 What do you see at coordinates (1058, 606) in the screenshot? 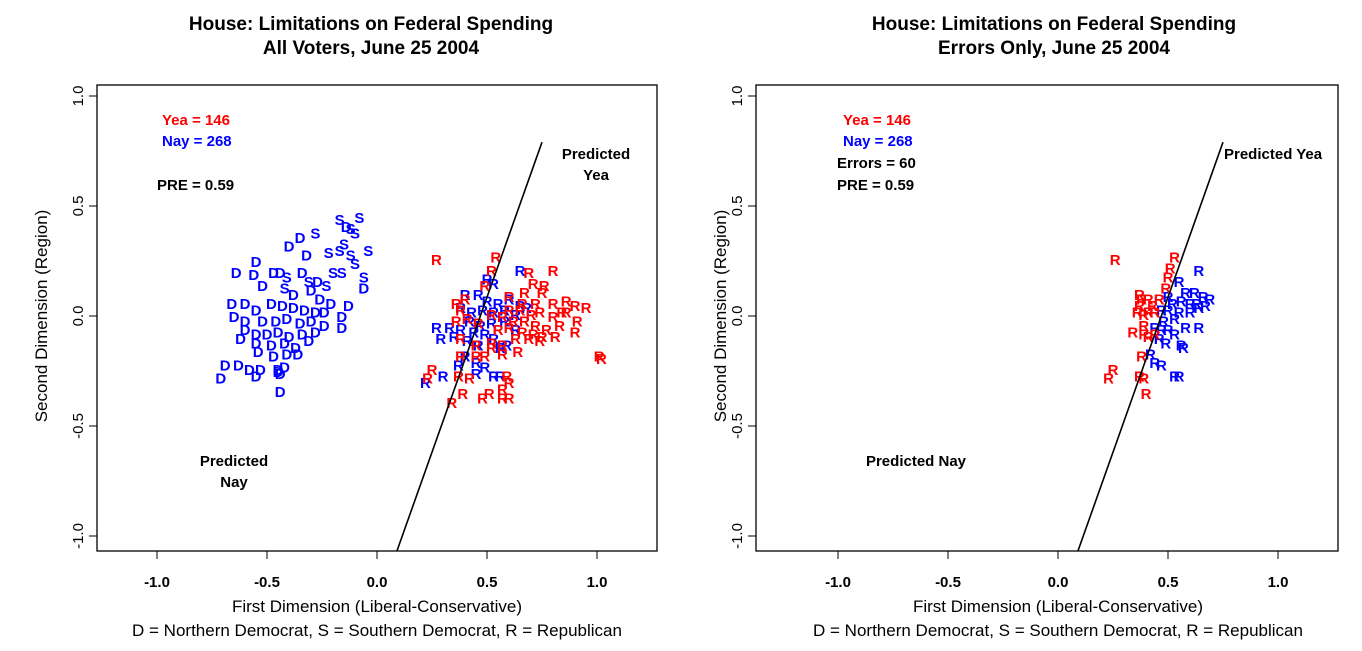
I see `x-axis-label: First Dimension (Liberal-Conservative)` at bounding box center [1058, 606].